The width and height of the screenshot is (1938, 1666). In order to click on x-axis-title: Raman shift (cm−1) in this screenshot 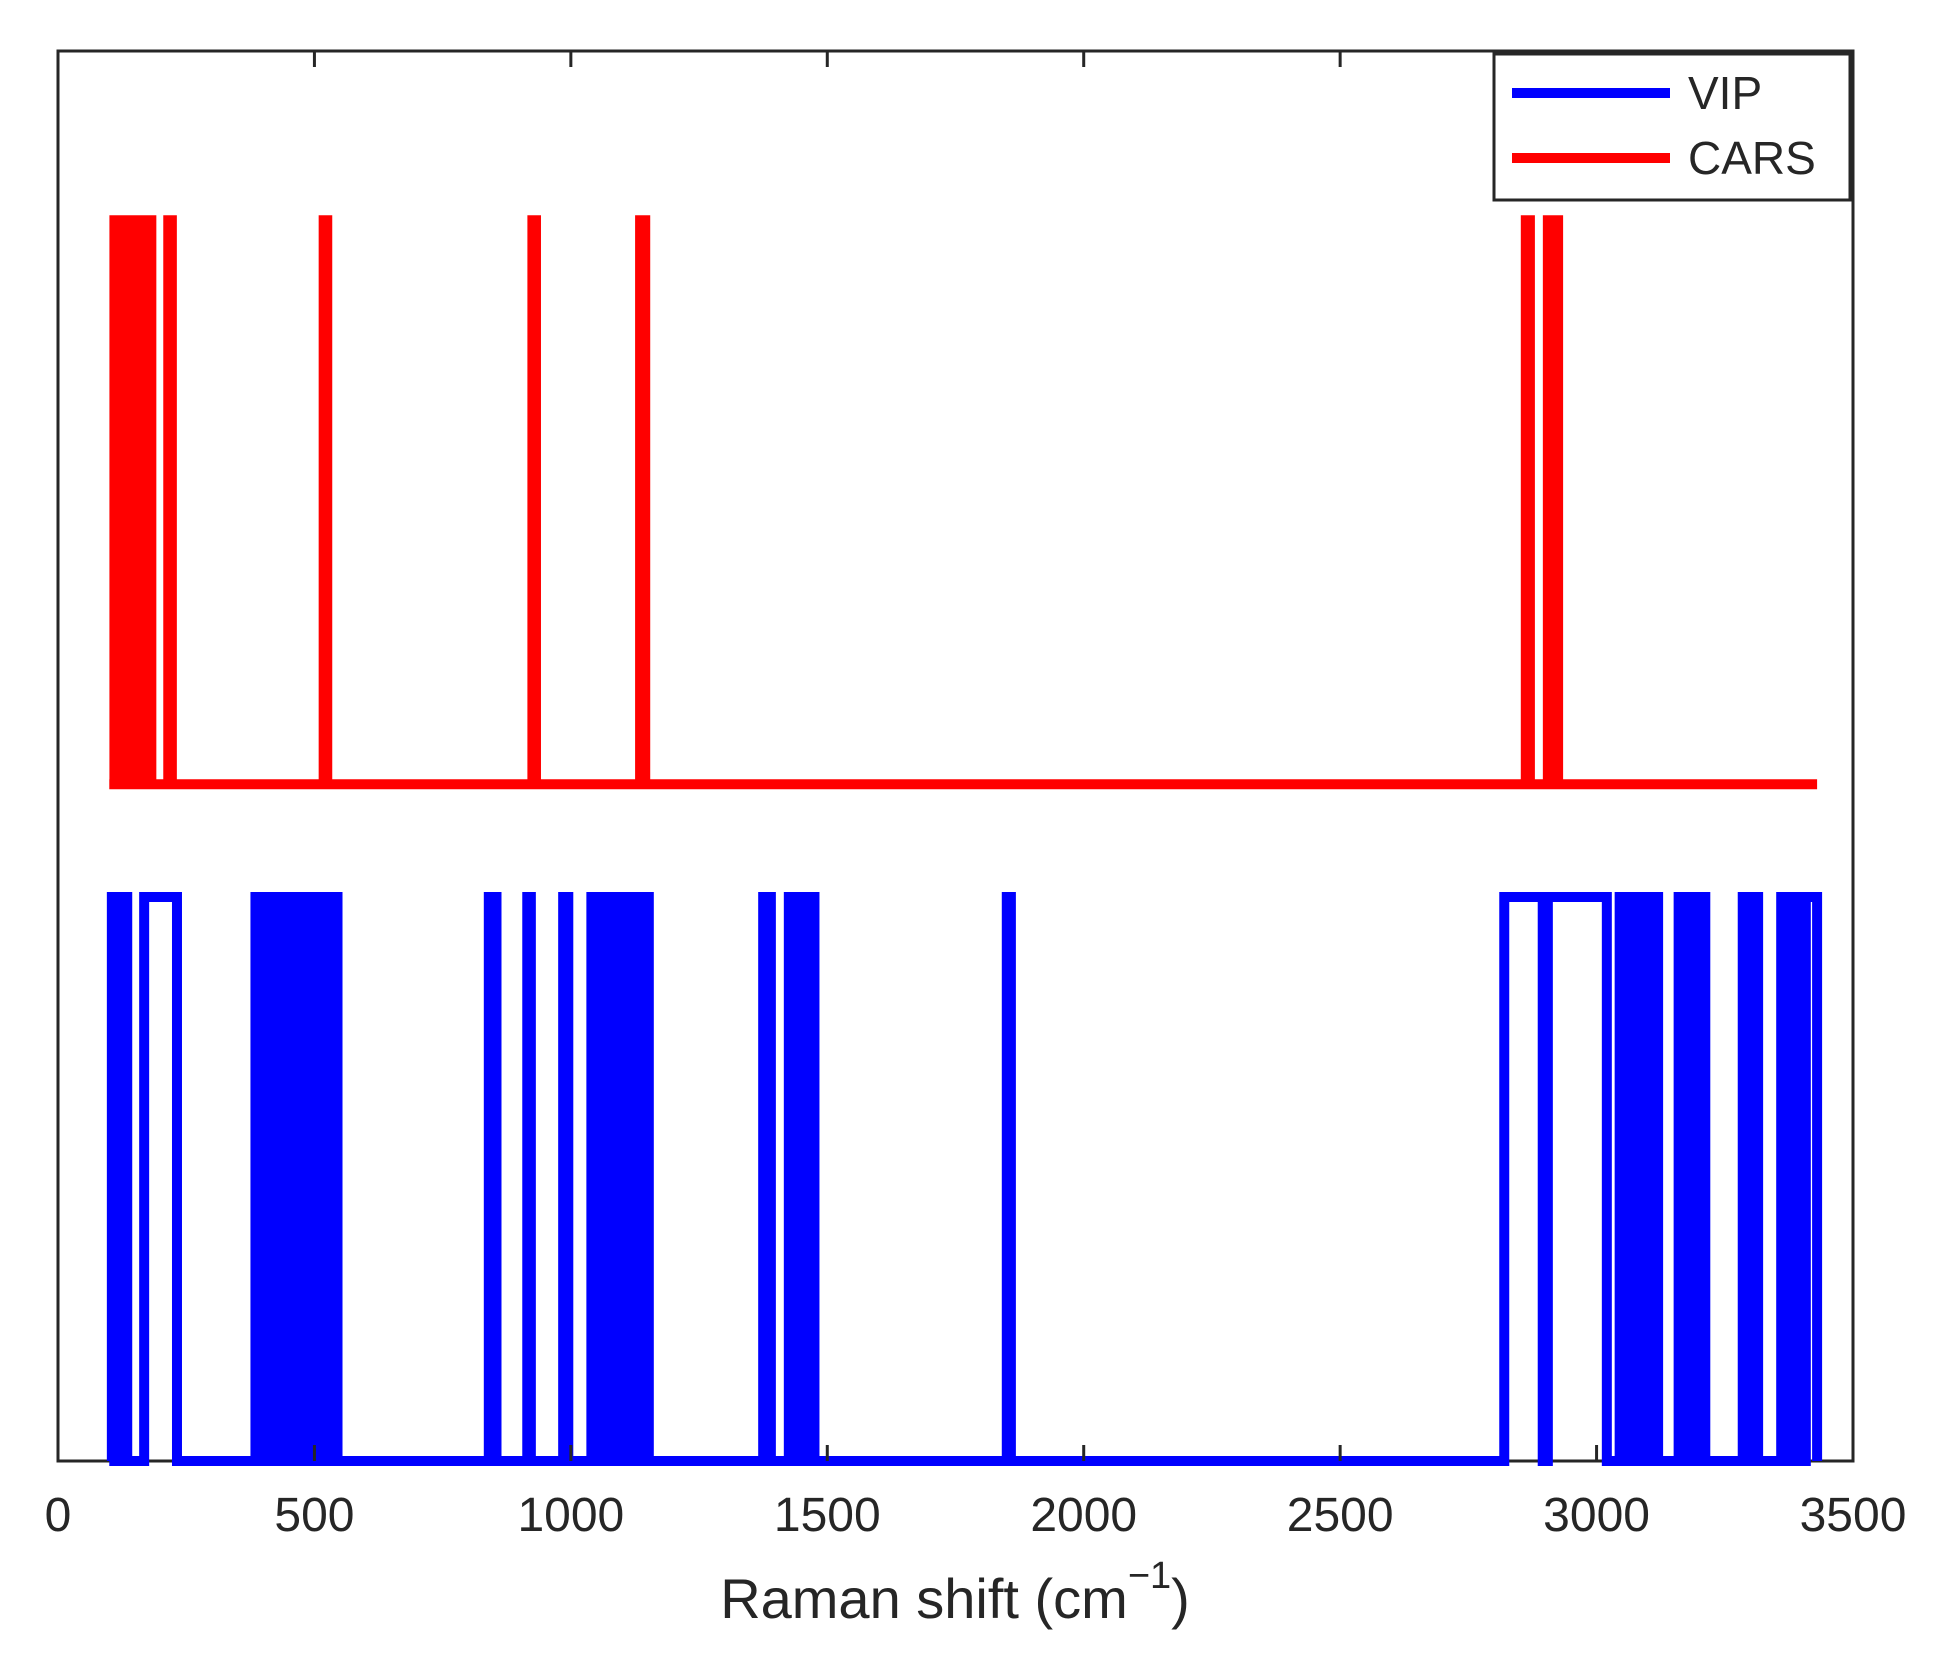, I will do `click(955, 1592)`.